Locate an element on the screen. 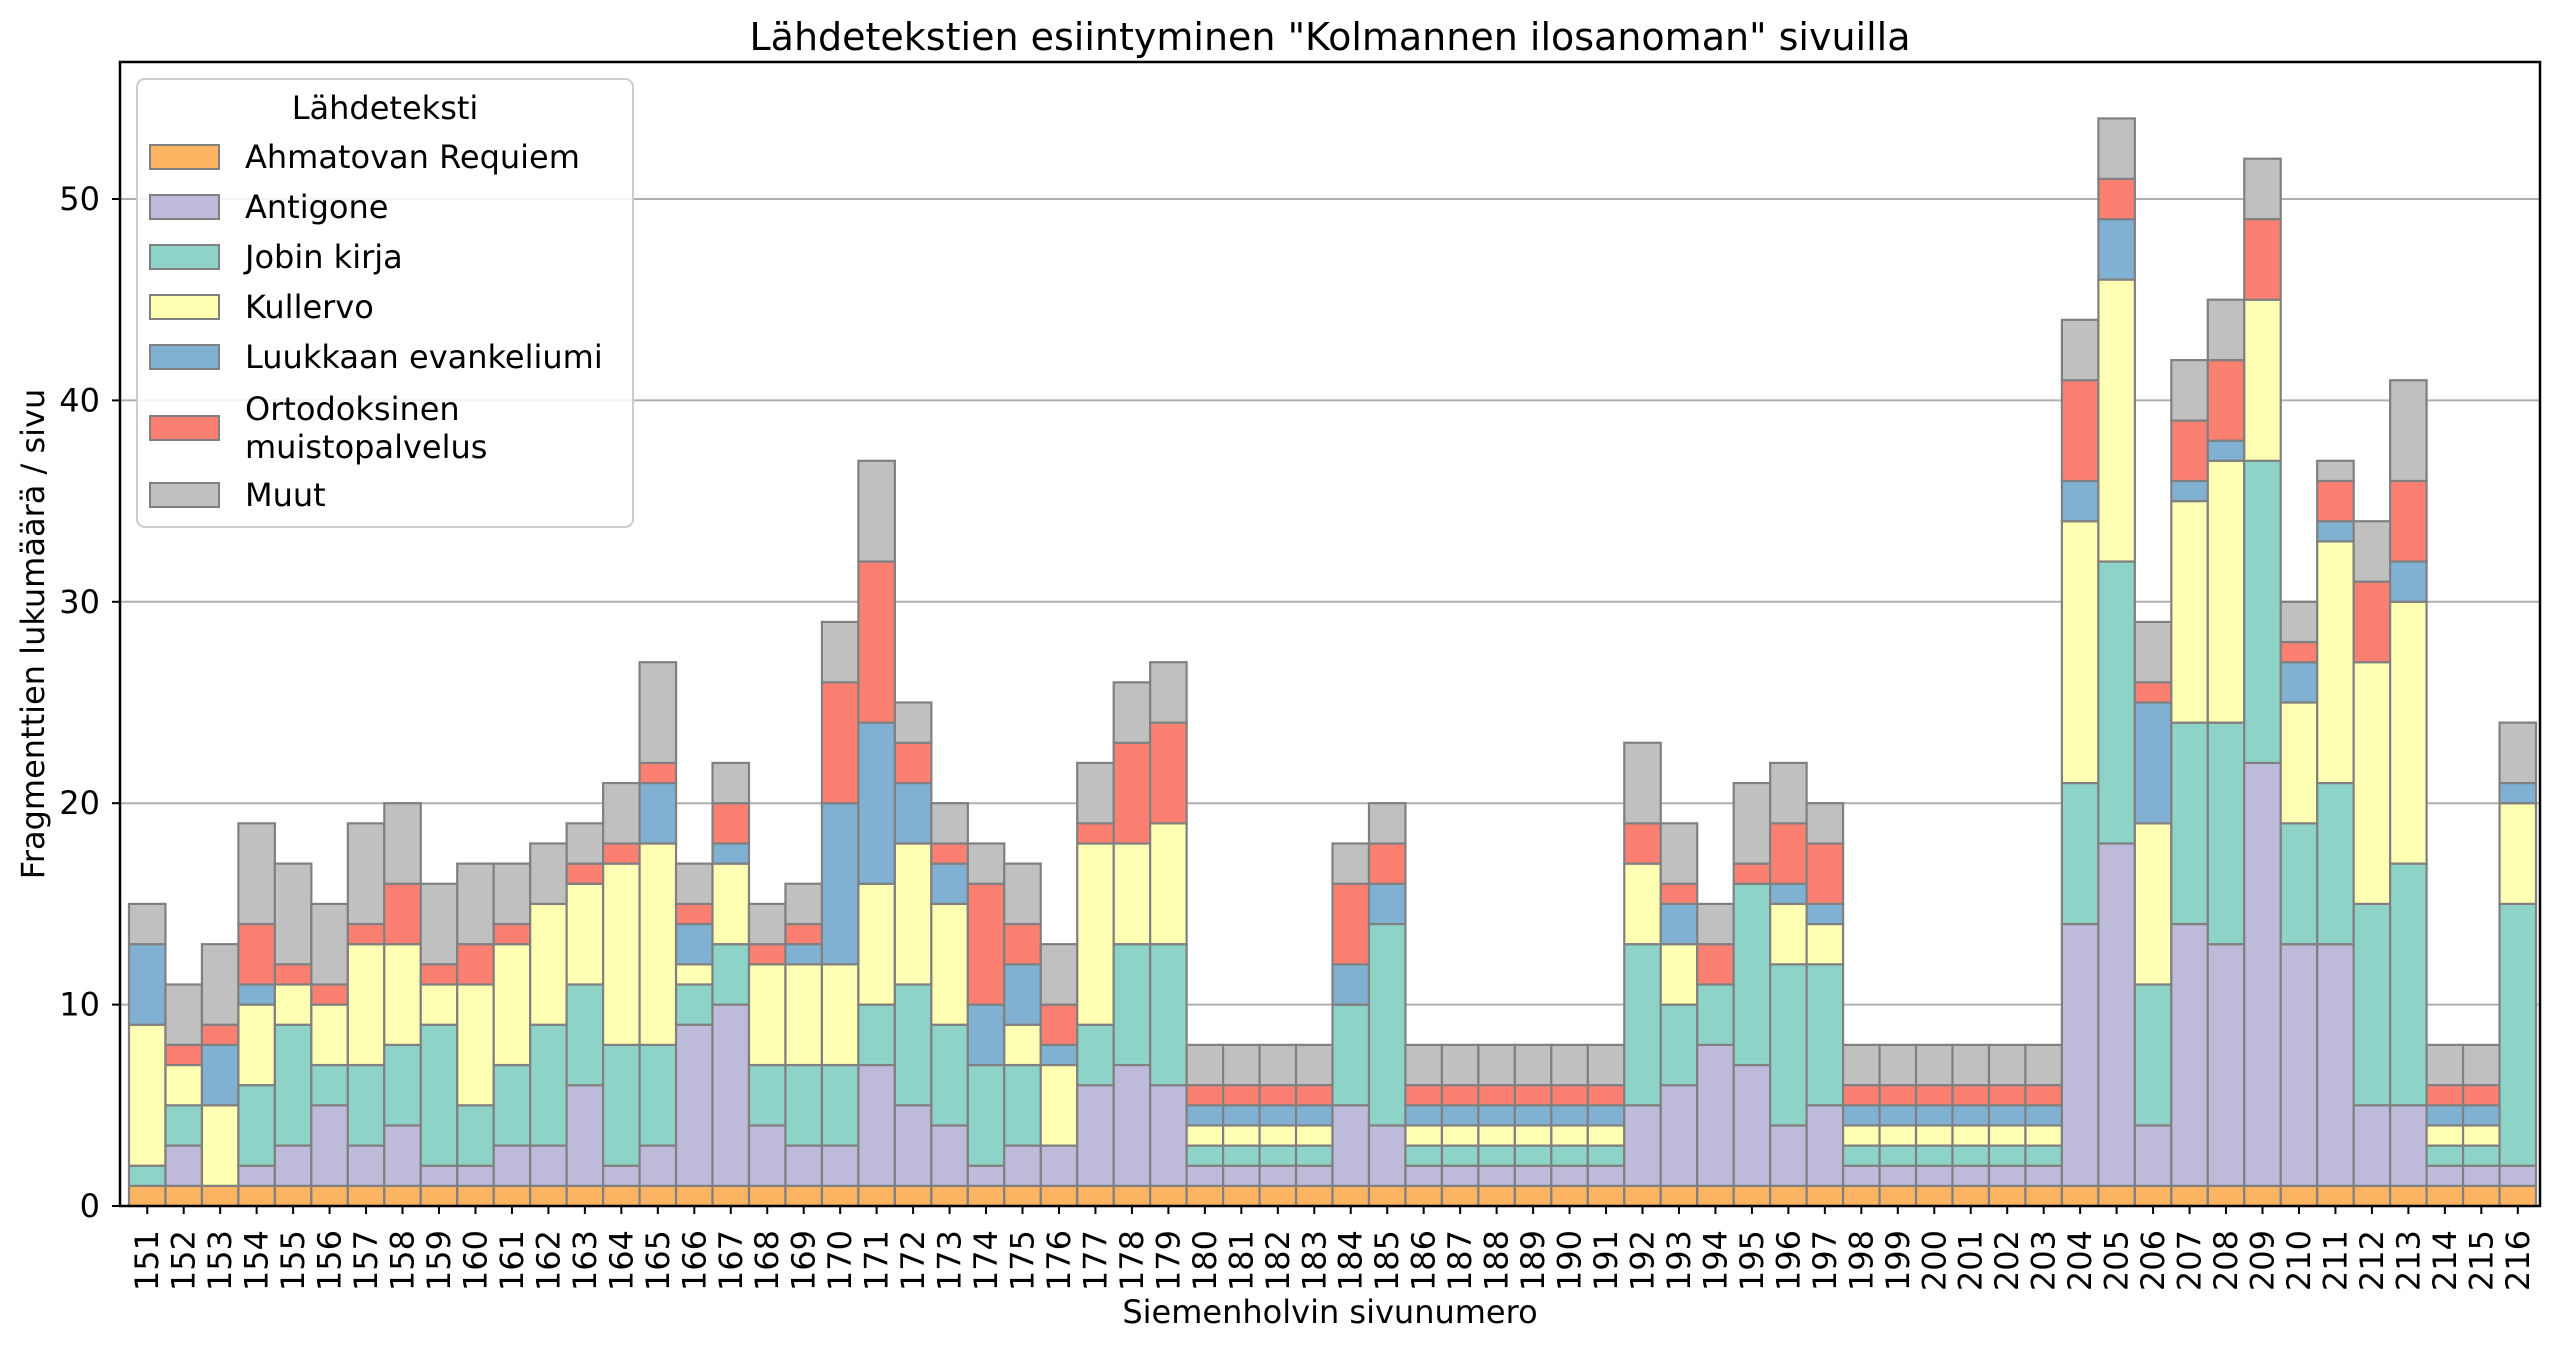  legend-swatch is located at coordinates (184, 207).